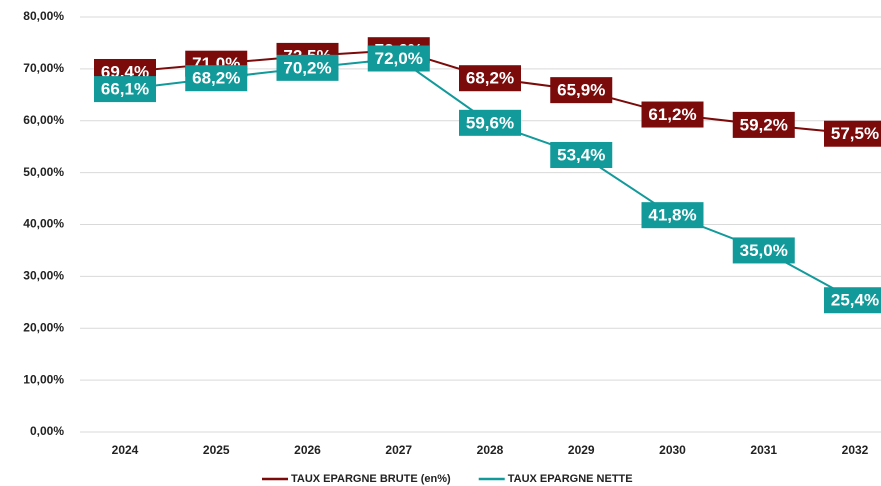  What do you see at coordinates (47, 431) in the screenshot?
I see `y-tick-label: 0,00%` at bounding box center [47, 431].